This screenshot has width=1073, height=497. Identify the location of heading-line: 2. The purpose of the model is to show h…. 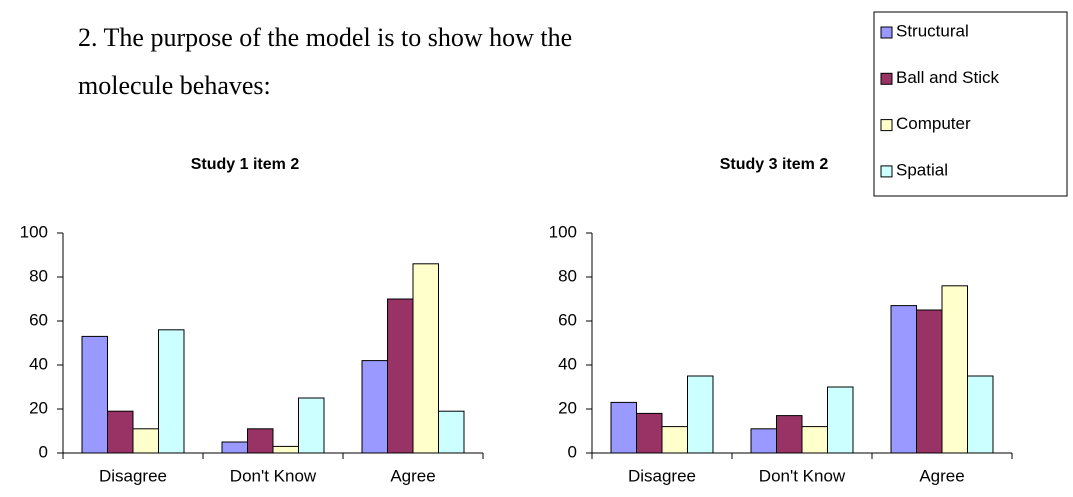
(325, 37).